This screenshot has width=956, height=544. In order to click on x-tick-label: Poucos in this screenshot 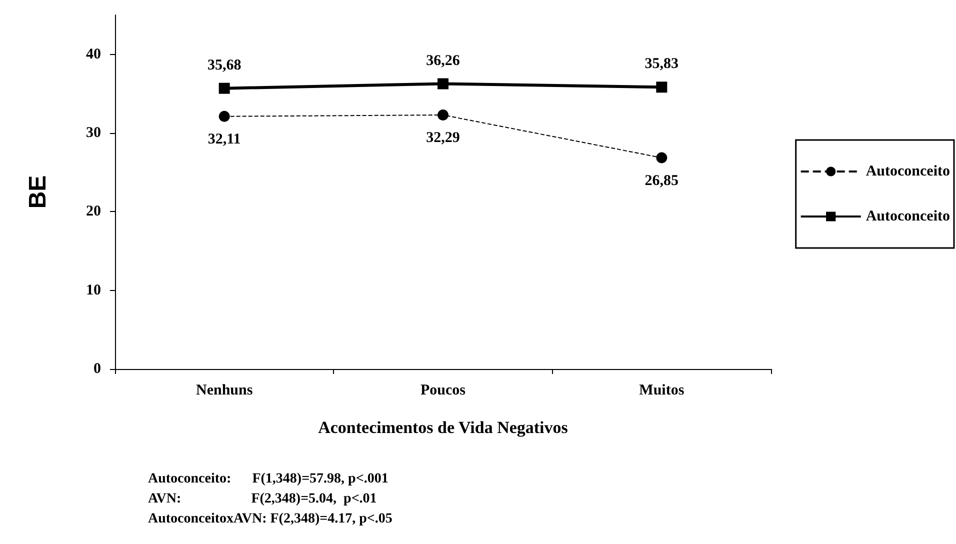, I will do `click(443, 390)`.